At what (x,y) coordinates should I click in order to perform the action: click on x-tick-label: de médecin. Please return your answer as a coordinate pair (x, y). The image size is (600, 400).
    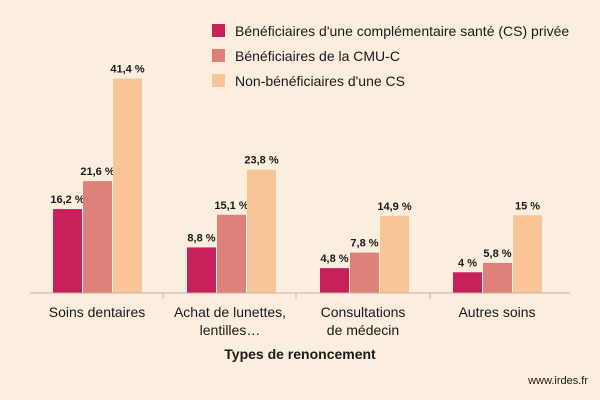
    Looking at the image, I should click on (363, 330).